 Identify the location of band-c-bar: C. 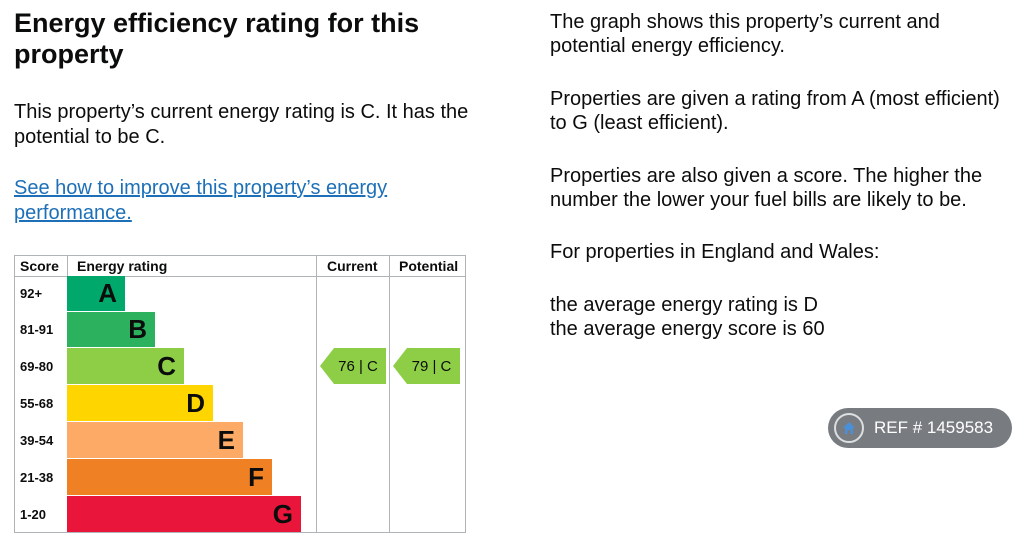
(125, 366).